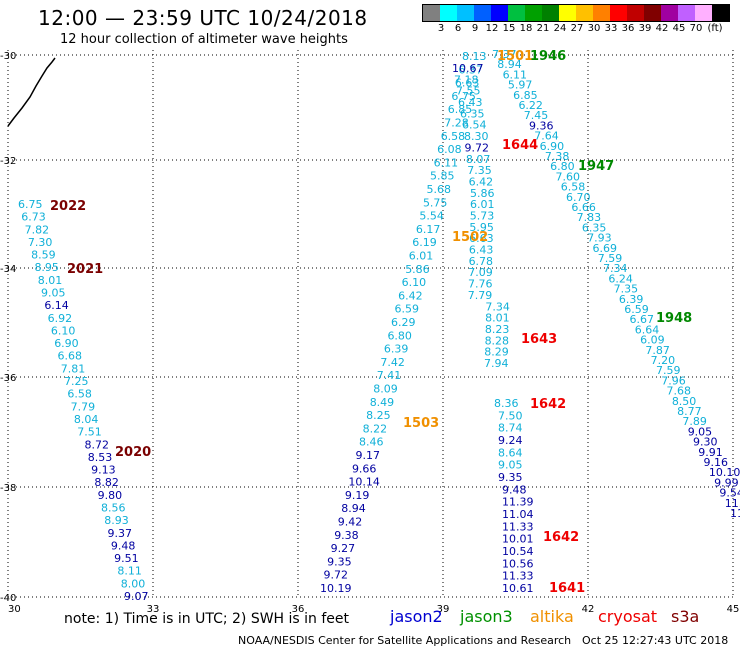 This screenshot has height=650, width=740. Describe the element at coordinates (715, 28) in the screenshot. I see `color-scale-label: (ft)` at that location.